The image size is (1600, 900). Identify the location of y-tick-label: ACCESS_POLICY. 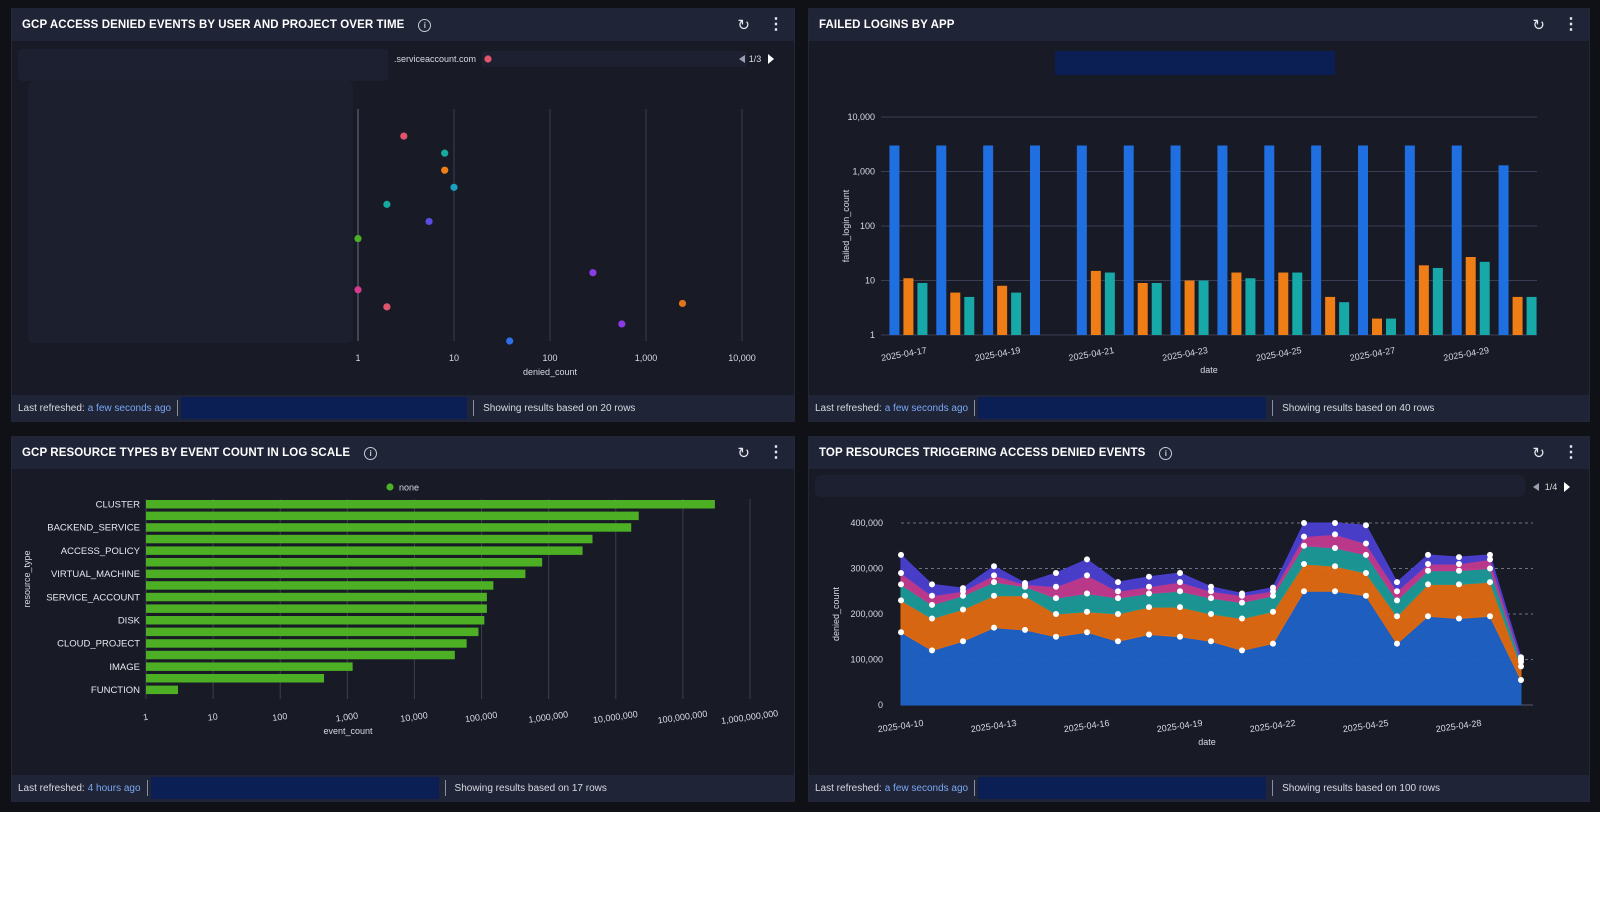
(101, 551).